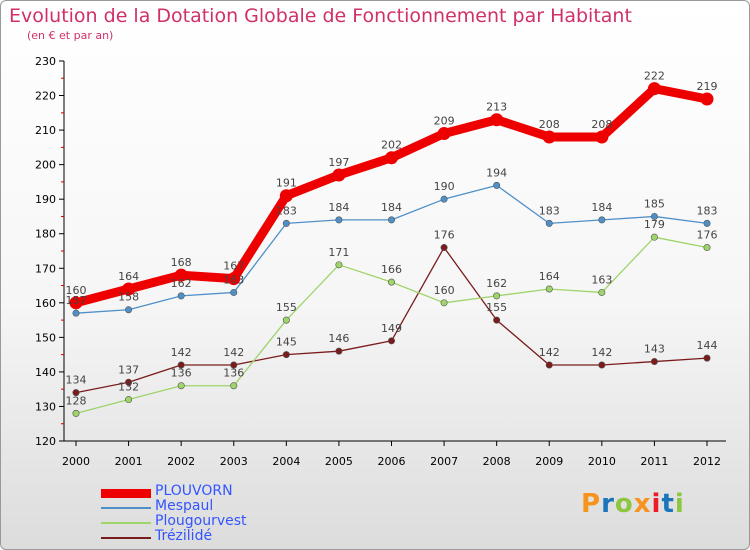 Image resolution: width=750 pixels, height=550 pixels. I want to click on data-label: 166, so click(391, 269).